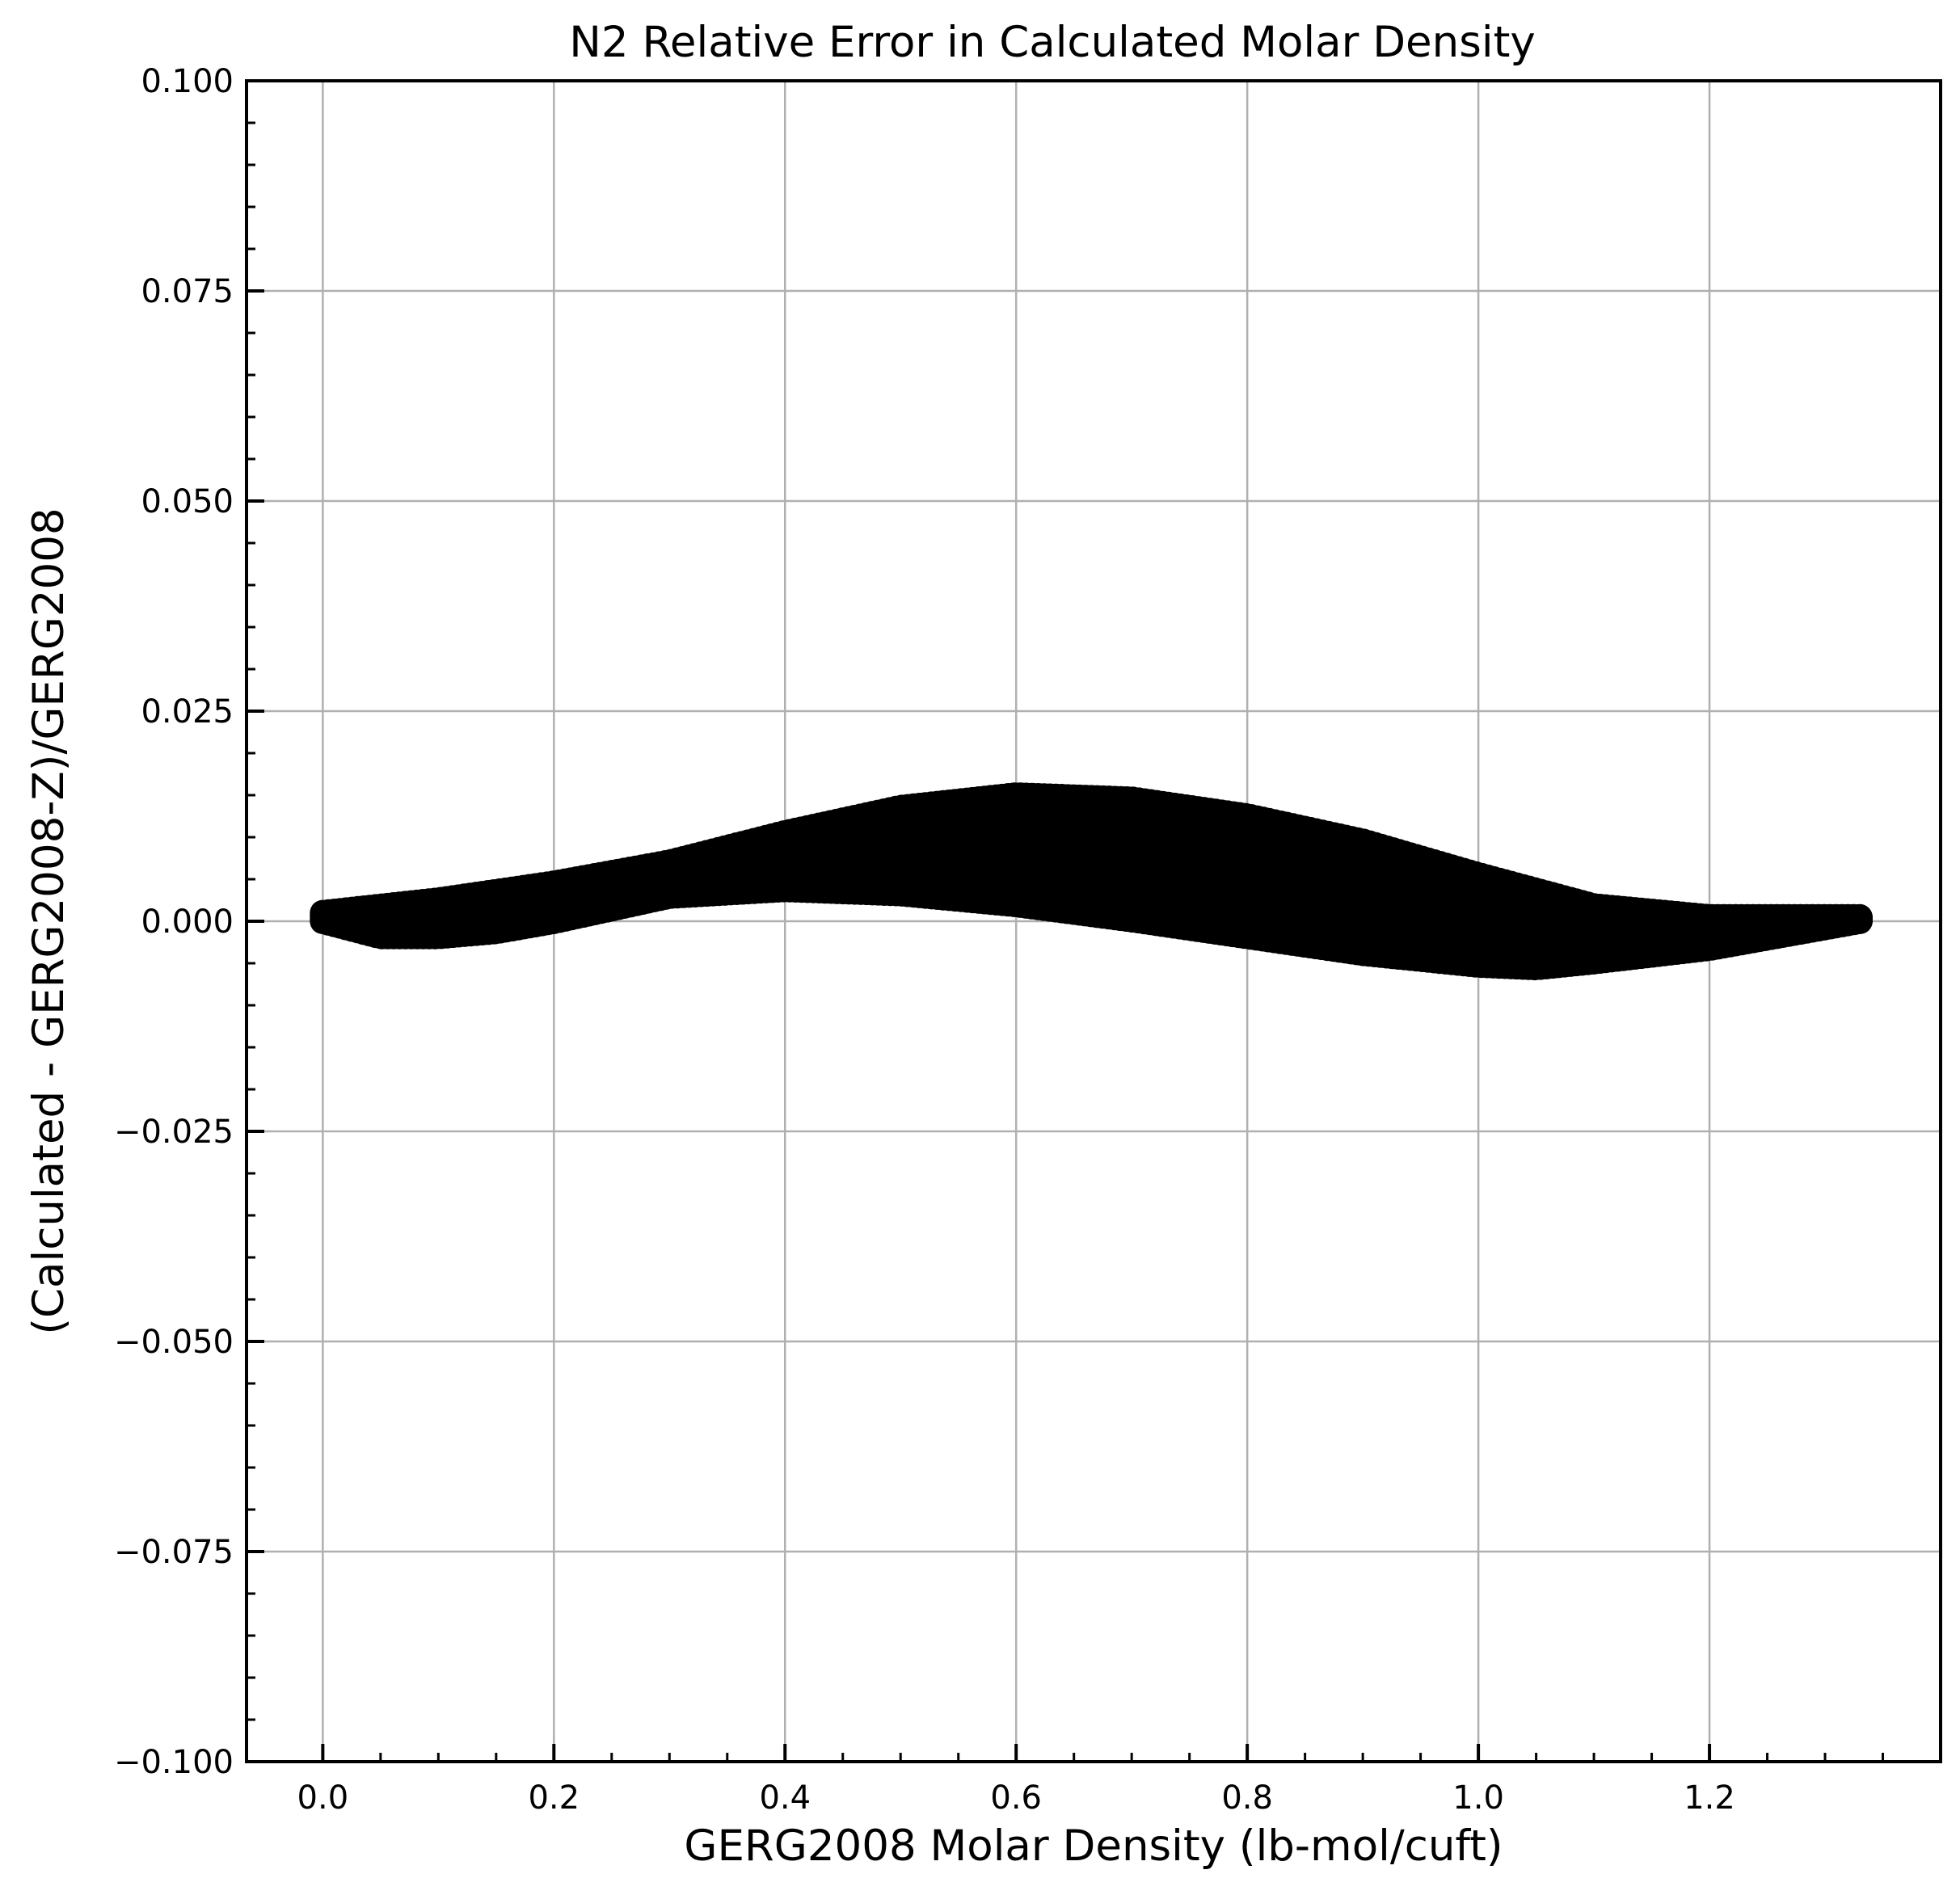  I want to click on y-tick-label: 0.025, so click(187, 712).